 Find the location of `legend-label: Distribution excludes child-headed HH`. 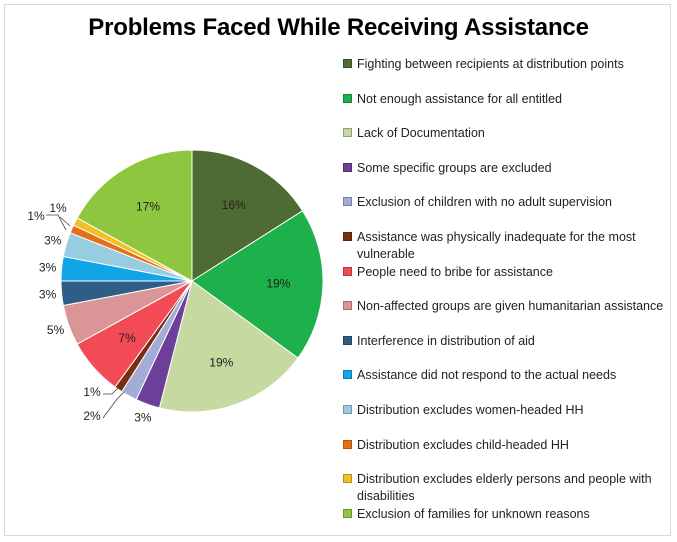

legend-label: Distribution excludes child-headed HH is located at coordinates (463, 444).